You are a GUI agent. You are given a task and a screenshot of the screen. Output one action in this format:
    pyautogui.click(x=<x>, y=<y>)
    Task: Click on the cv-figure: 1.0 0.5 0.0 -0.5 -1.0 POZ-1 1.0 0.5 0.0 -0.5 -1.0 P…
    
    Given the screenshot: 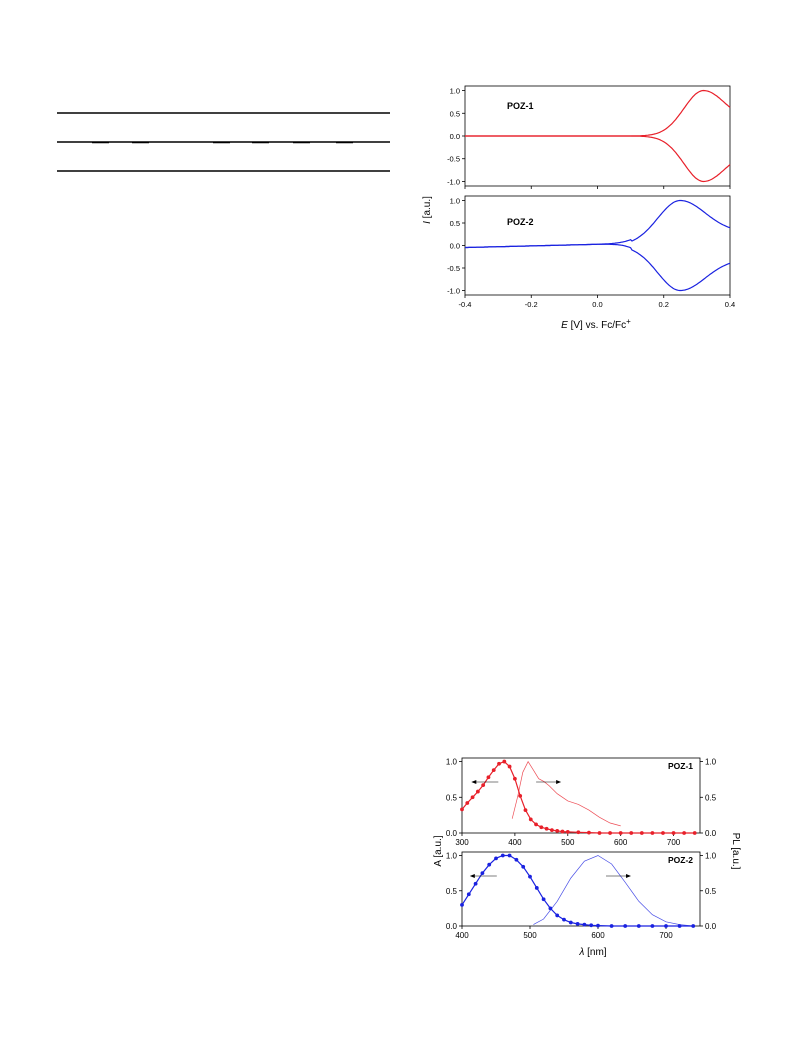 What is the action you would take?
    pyautogui.click(x=578, y=208)
    